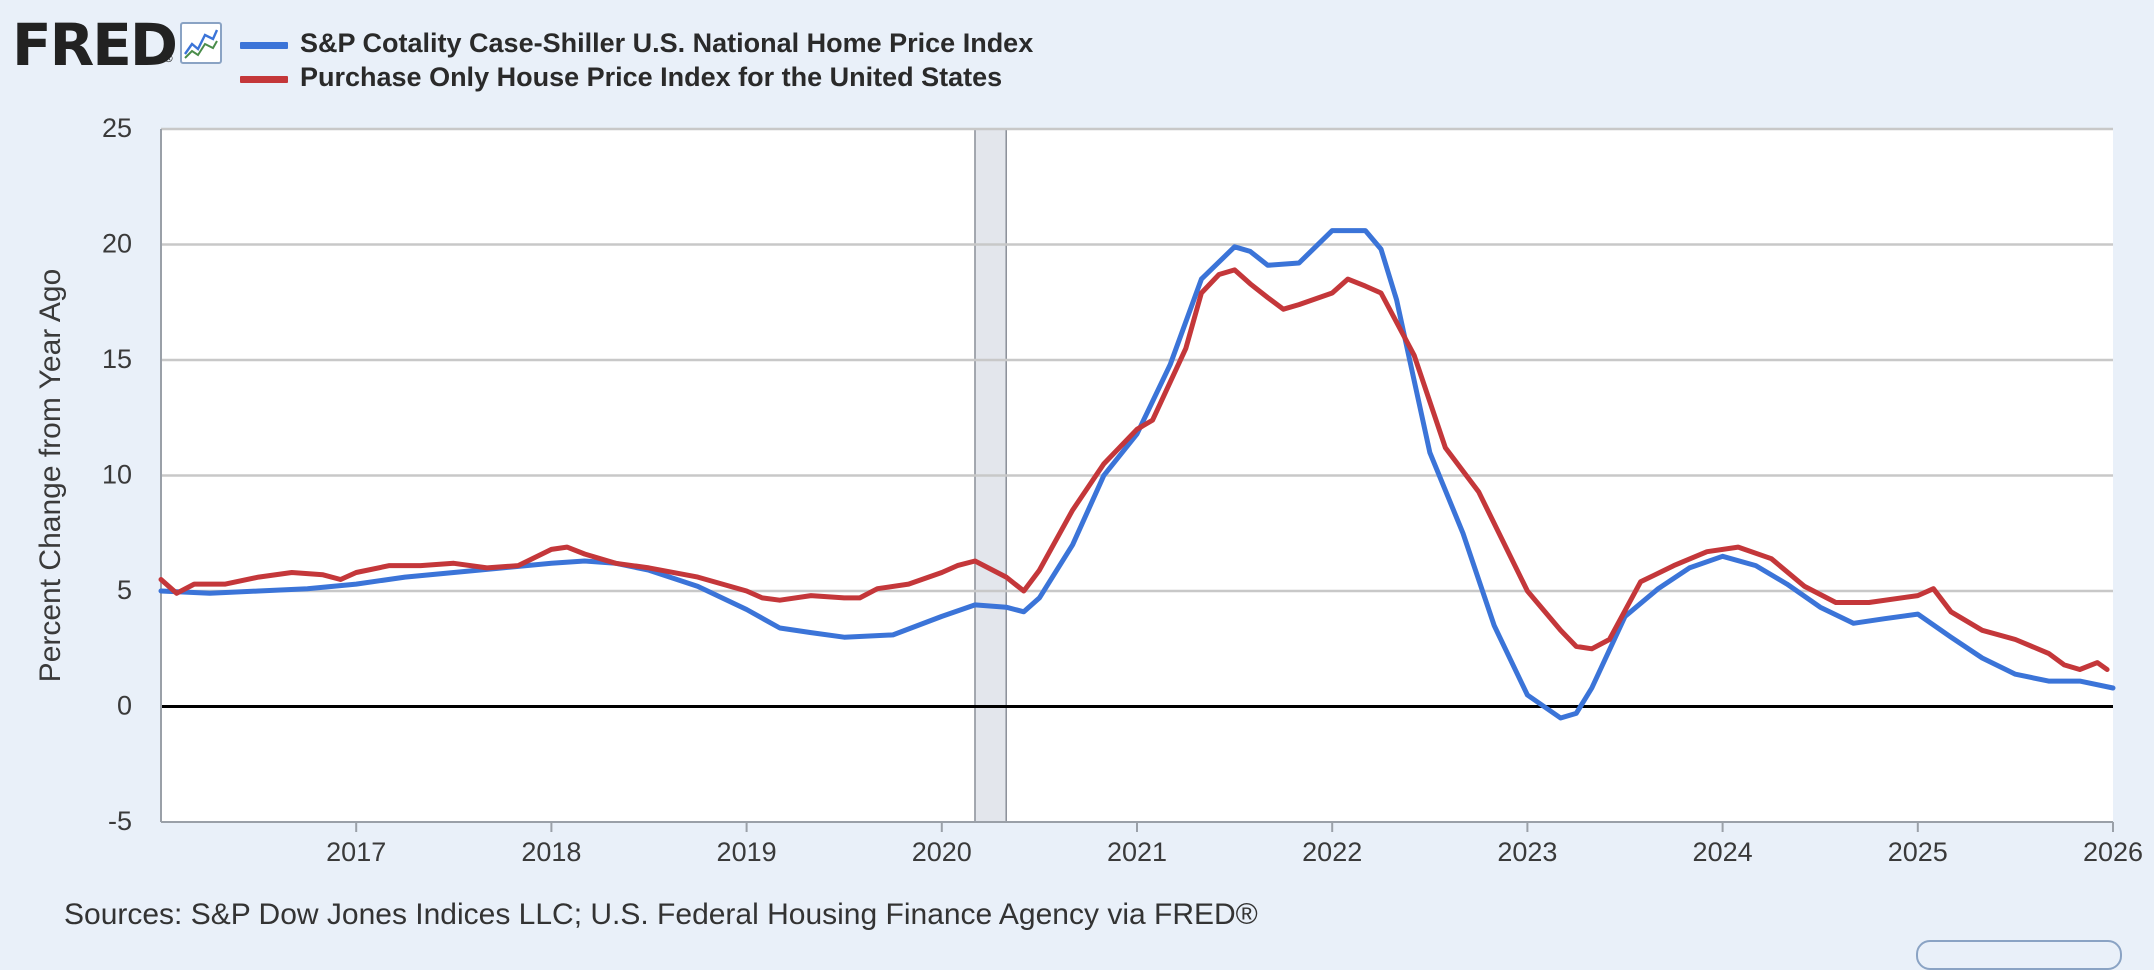 The width and height of the screenshot is (2154, 970). I want to click on legend-swatch-blue, so click(264, 45).